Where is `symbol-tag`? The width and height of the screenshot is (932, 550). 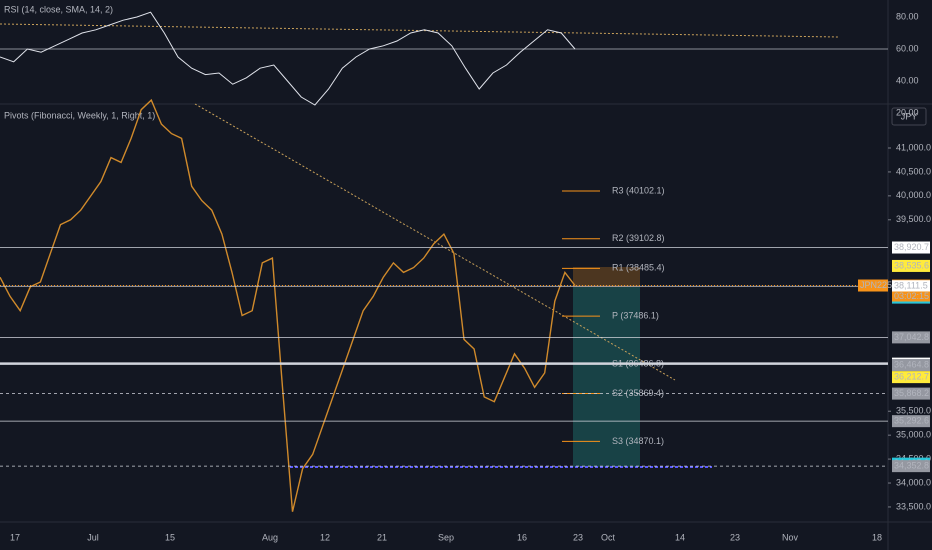
symbol-tag is located at coordinates (873, 285).